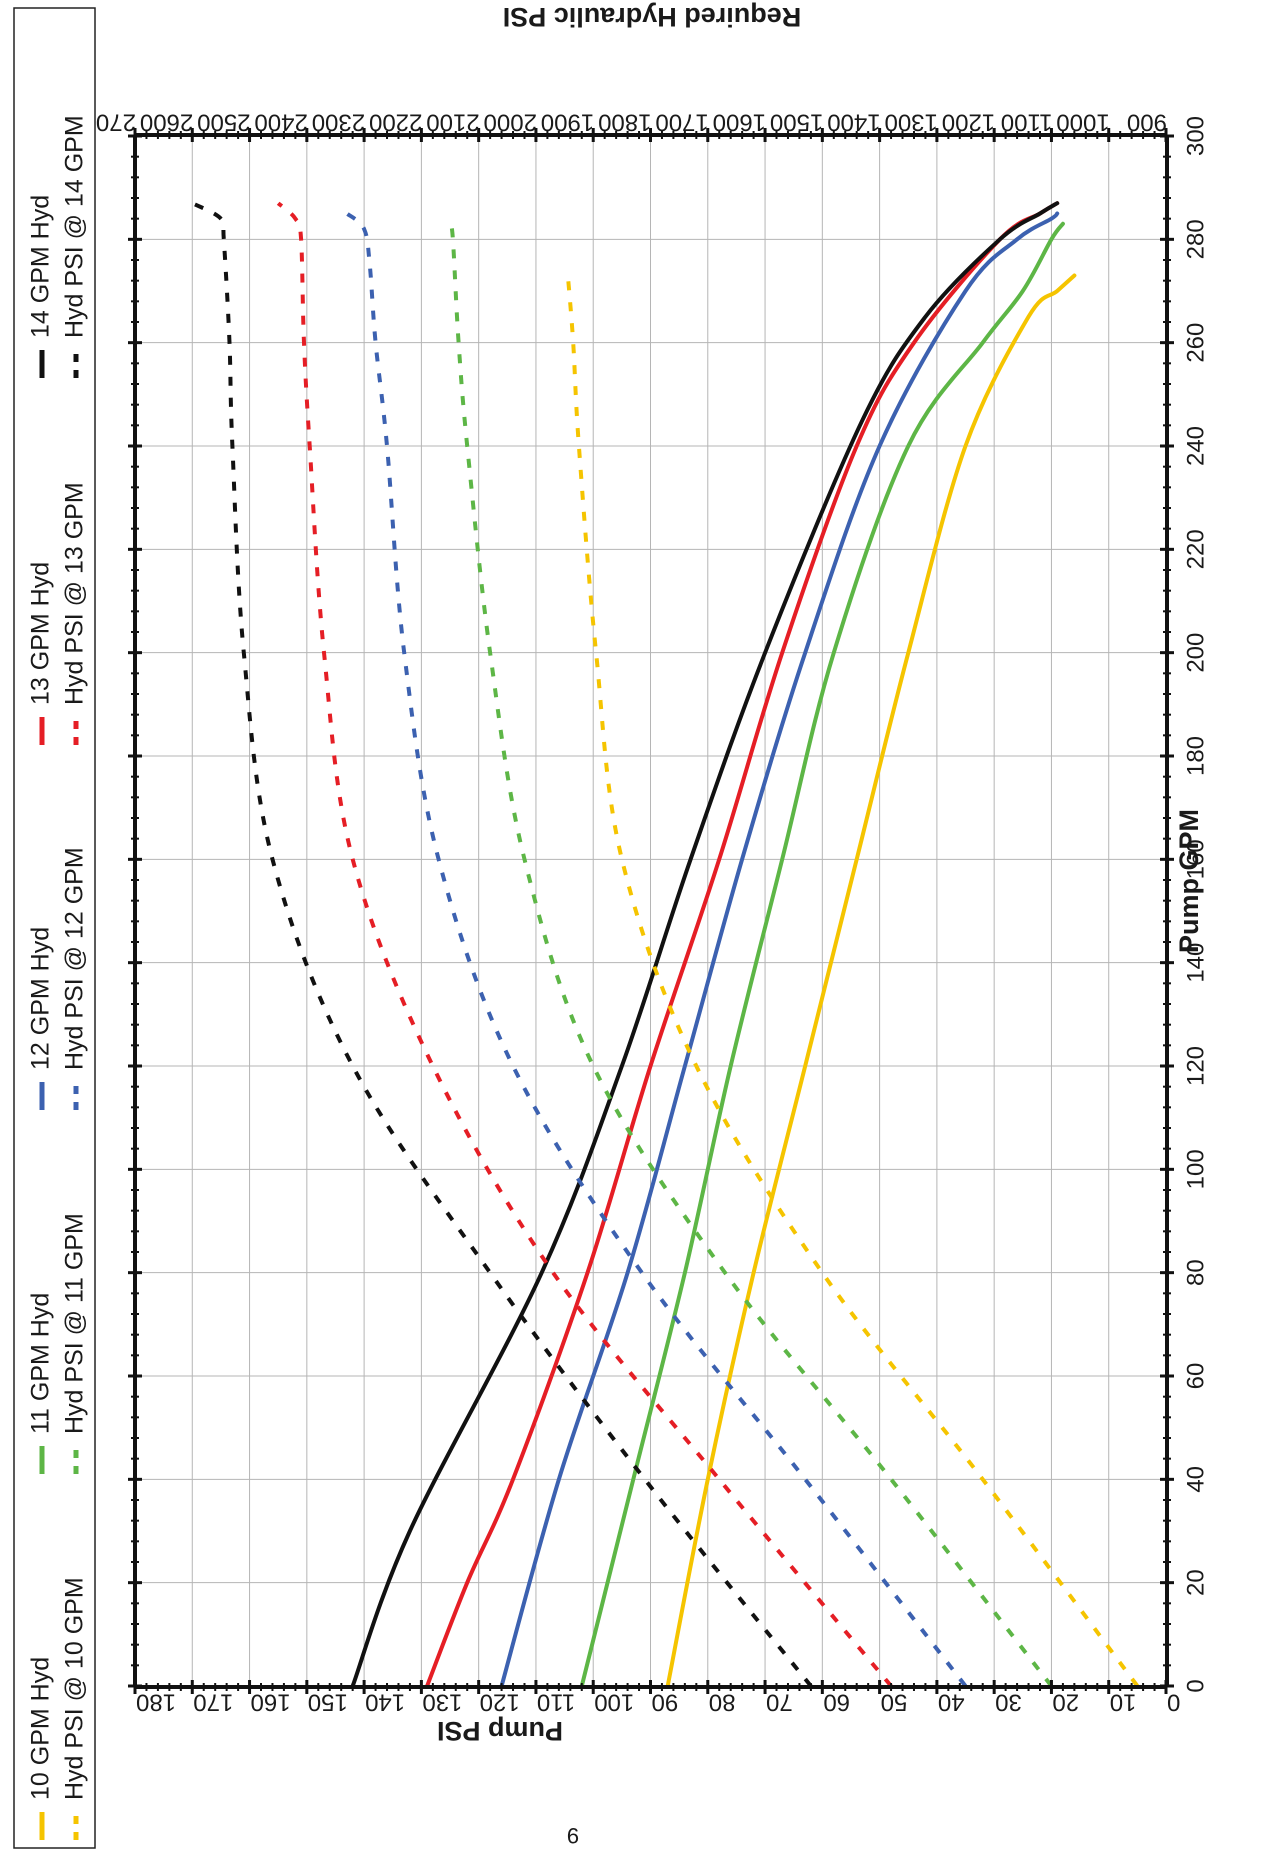 This screenshot has width=1279, height=1853. What do you see at coordinates (1195, 549) in the screenshot?
I see `tick-label-gpm: 220` at bounding box center [1195, 549].